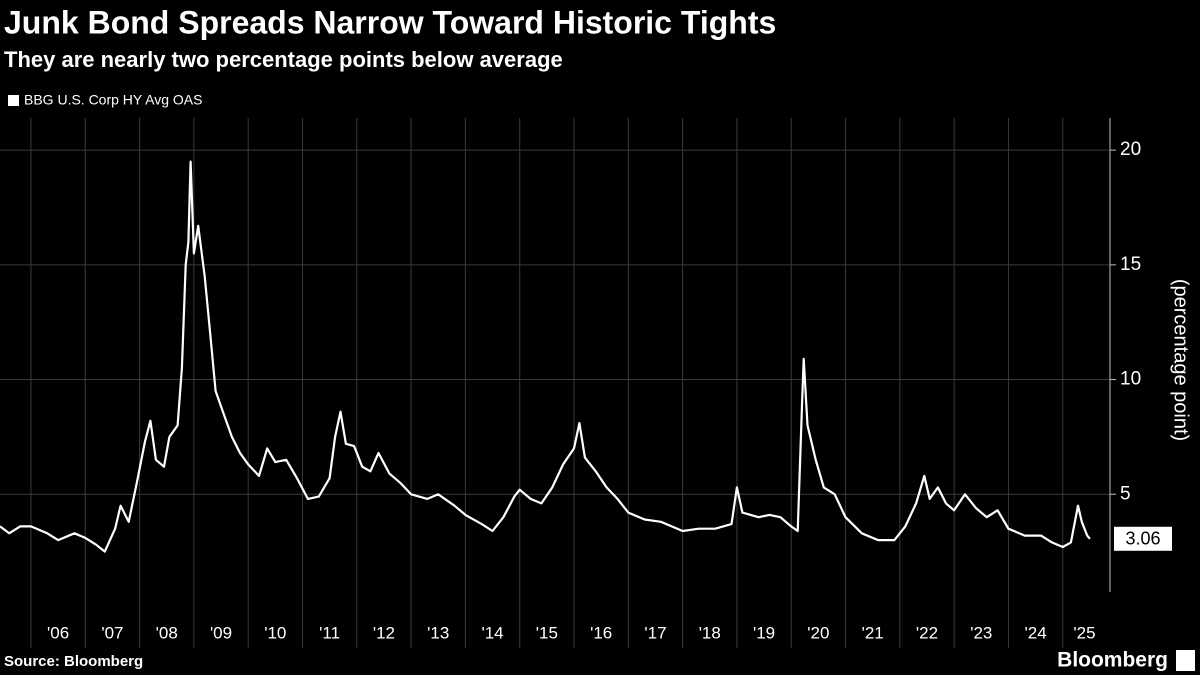  Describe the element at coordinates (1185, 660) in the screenshot. I see `brand-icon` at that location.